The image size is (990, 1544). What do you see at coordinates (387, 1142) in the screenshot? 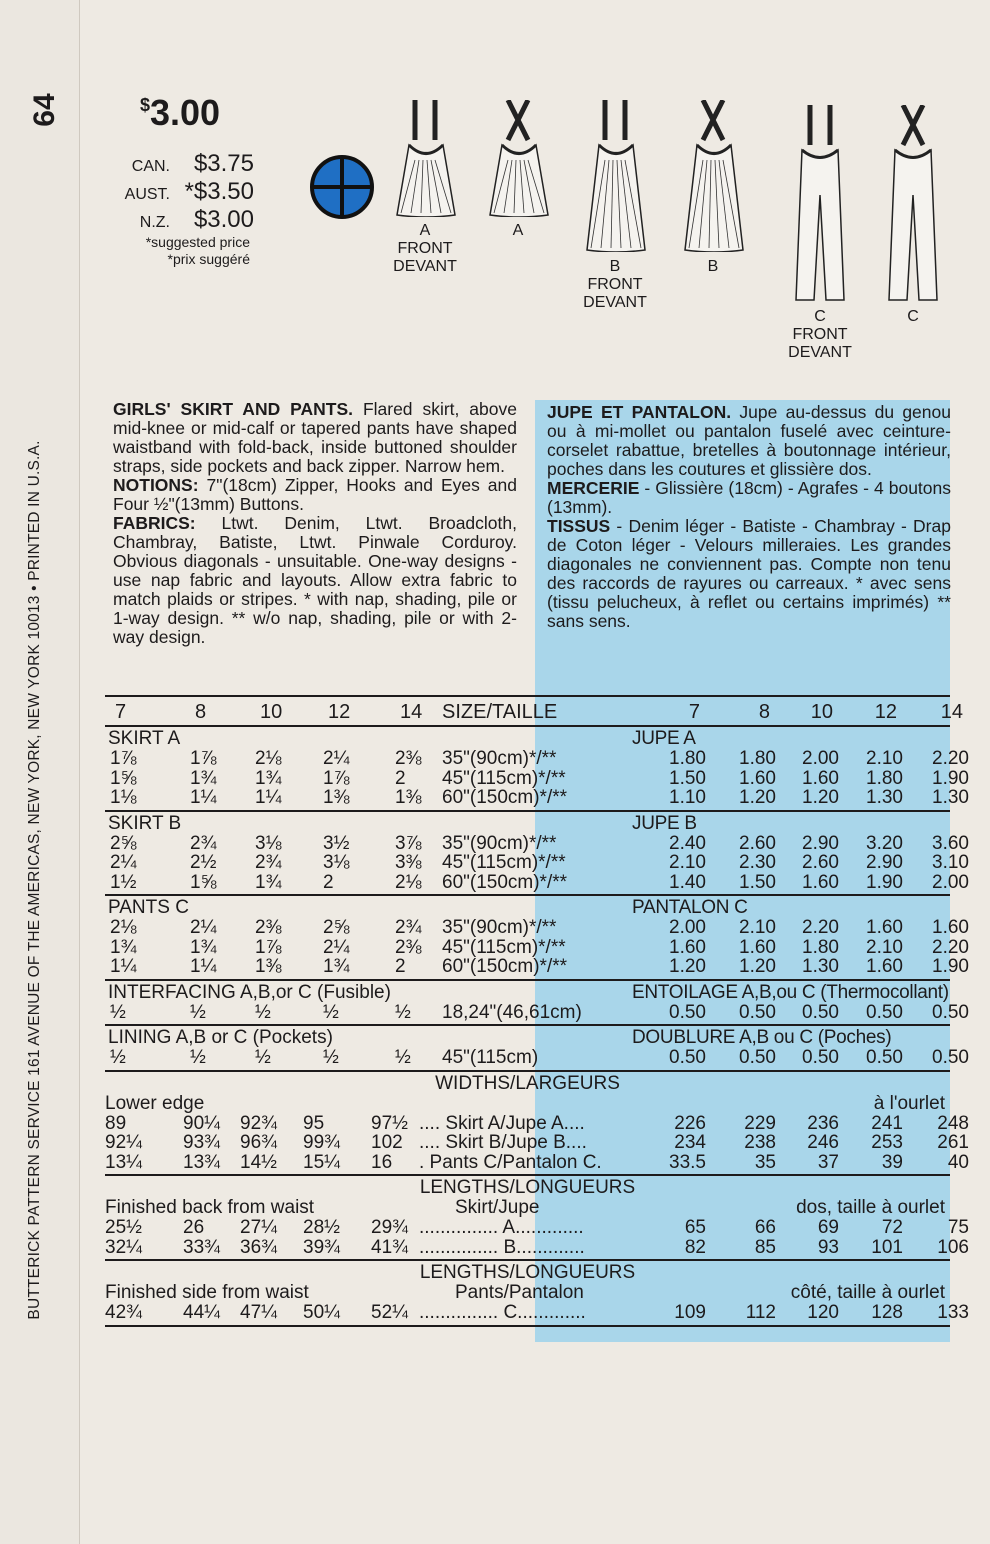
I see `inches-value: 102` at bounding box center [387, 1142].